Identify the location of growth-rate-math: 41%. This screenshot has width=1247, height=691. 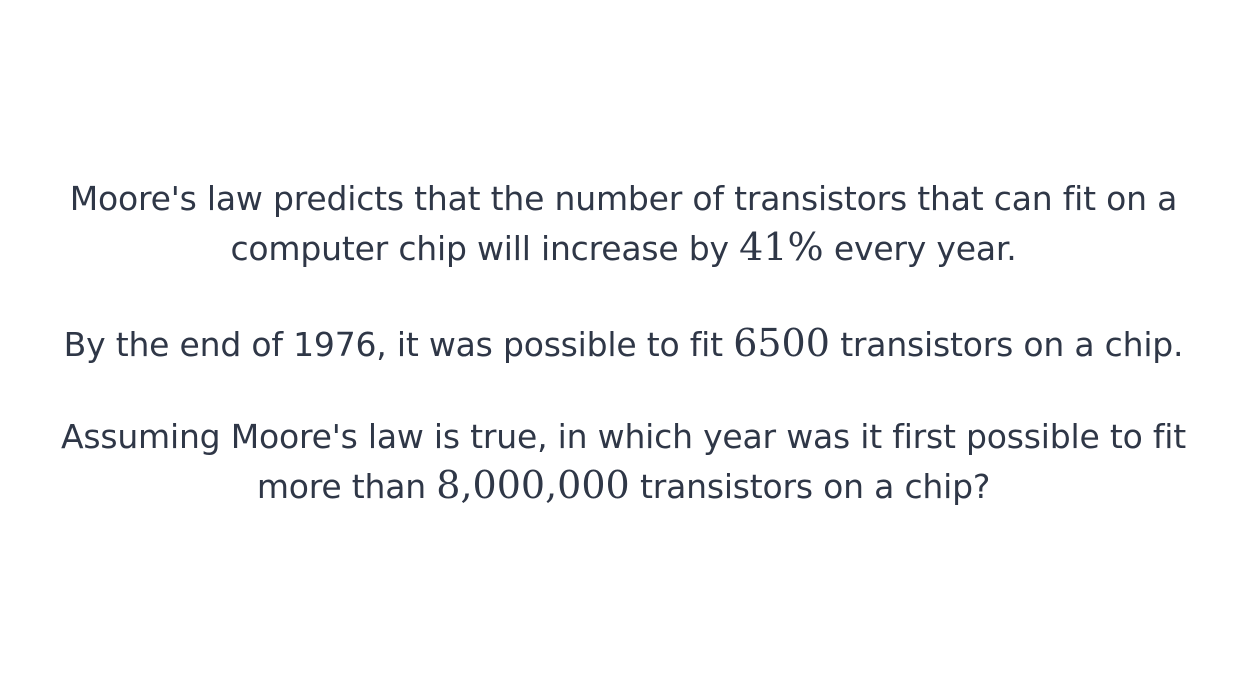
(781, 247).